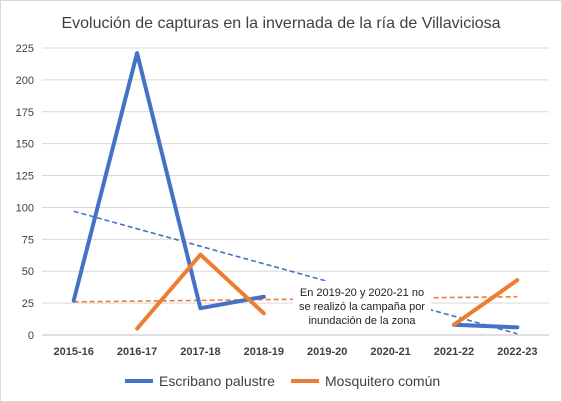 The image size is (562, 402). I want to click on y-tick-label-75: 75, so click(28, 240).